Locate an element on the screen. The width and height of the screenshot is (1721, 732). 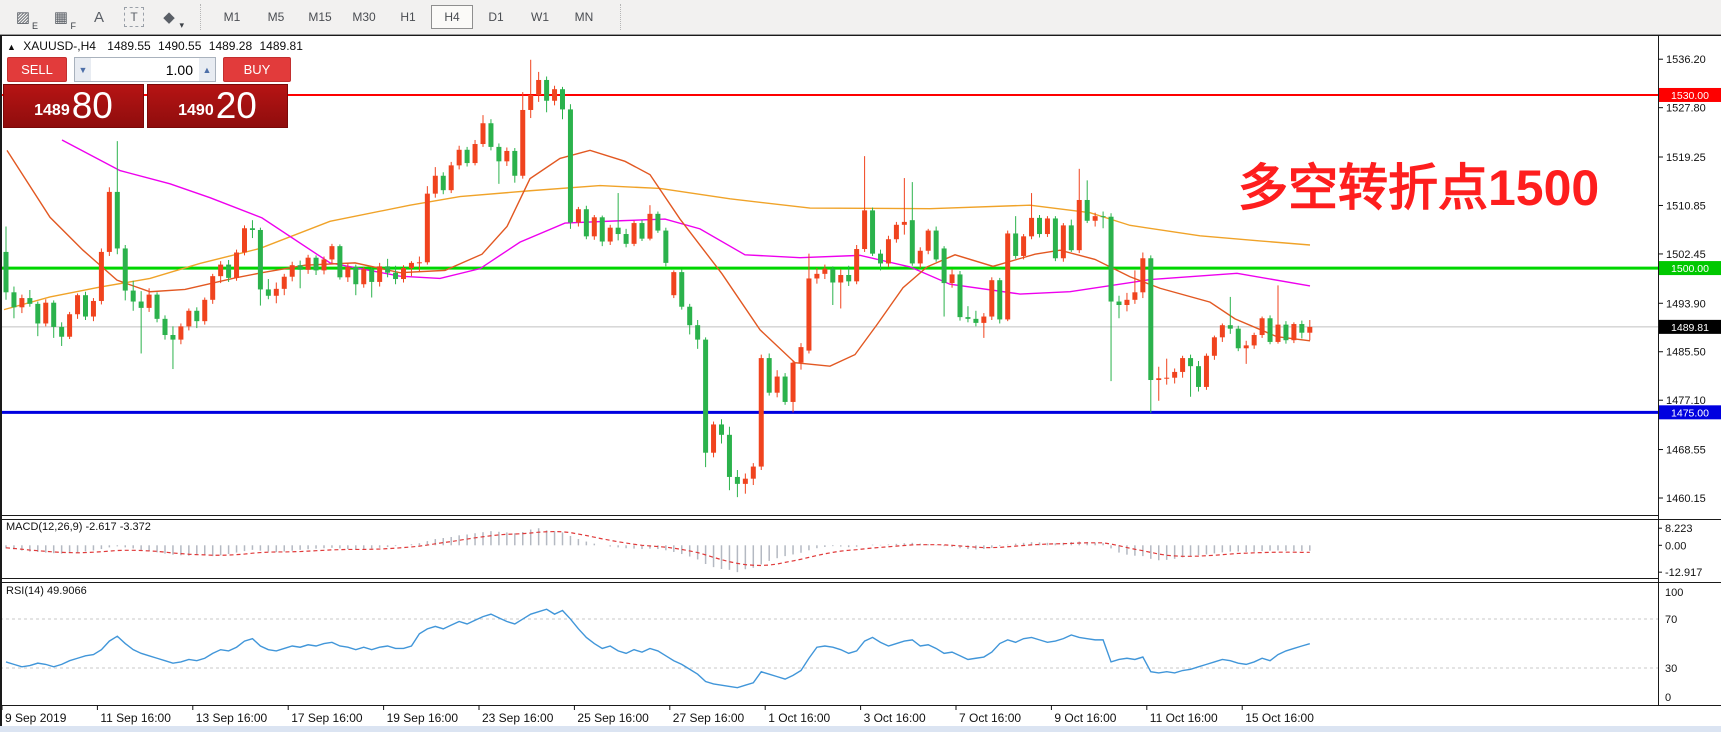
drawing-tools-group: ▨ E ▦ F A T ◆ ▾ is located at coordinates (96, 18).